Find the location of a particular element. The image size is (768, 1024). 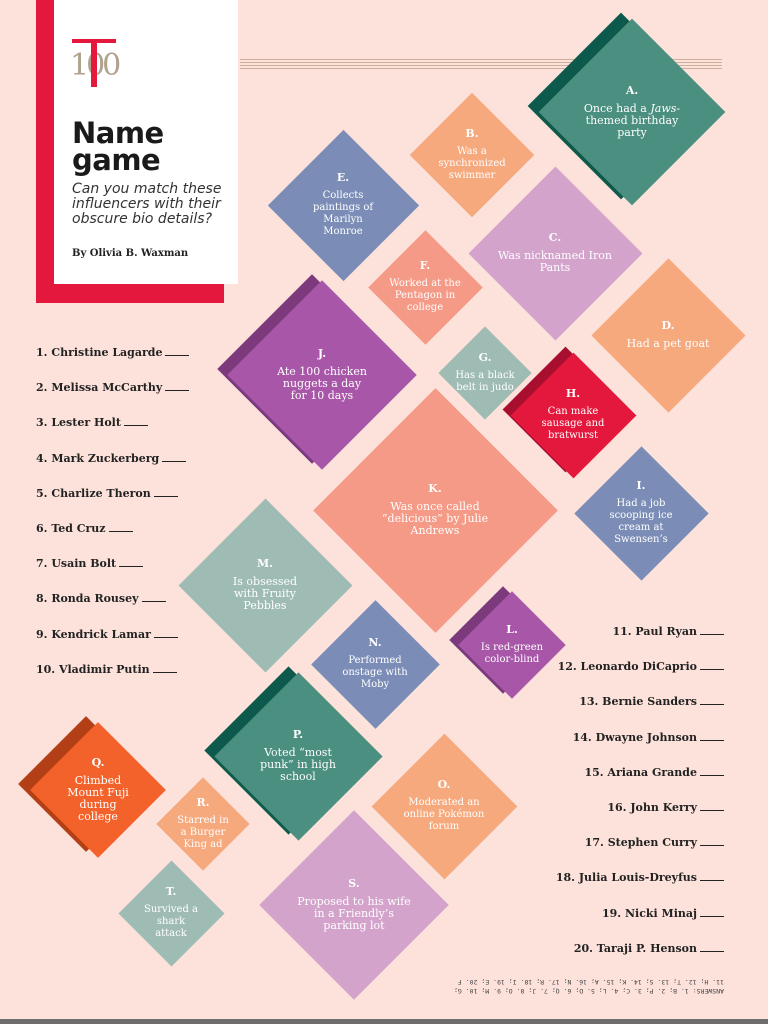

clue-text: Can make sausage and bratwurst is located at coordinates (573, 423).